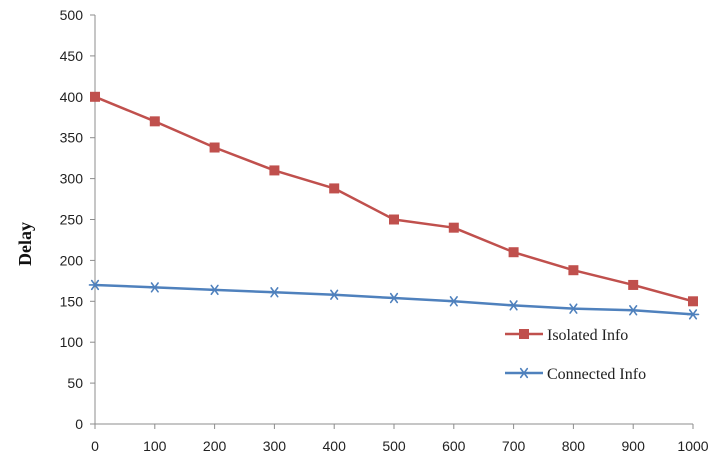  I want to click on x-tick-label: 500, so click(394, 446).